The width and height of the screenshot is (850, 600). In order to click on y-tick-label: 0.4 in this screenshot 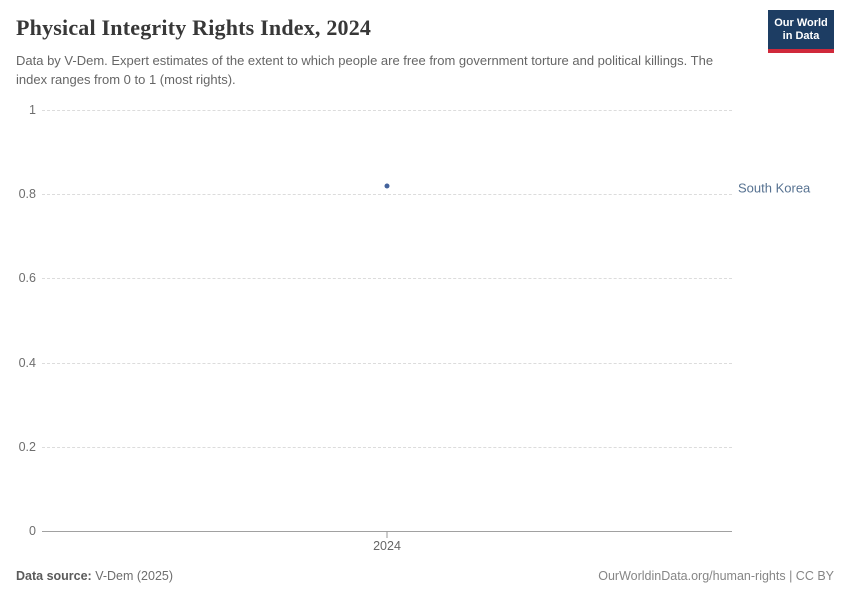, I will do `click(27, 362)`.